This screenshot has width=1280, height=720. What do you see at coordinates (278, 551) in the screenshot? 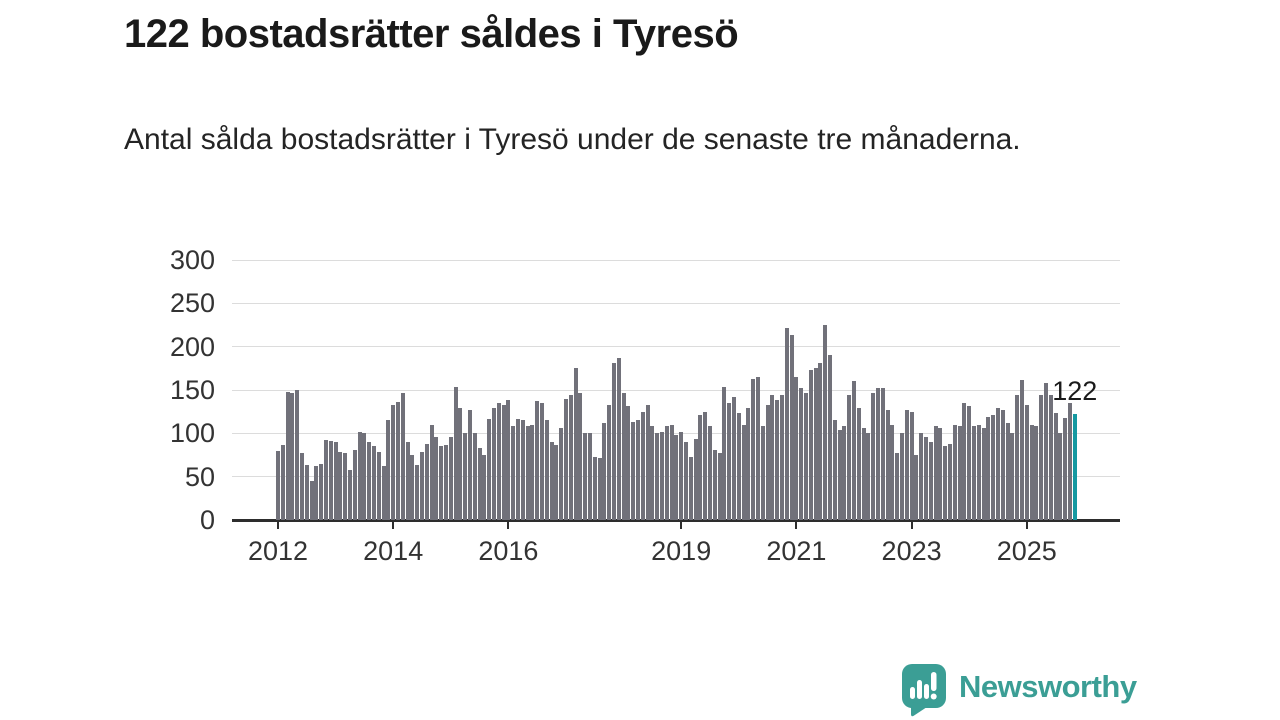
I see `x-axis-label: 2012` at bounding box center [278, 551].